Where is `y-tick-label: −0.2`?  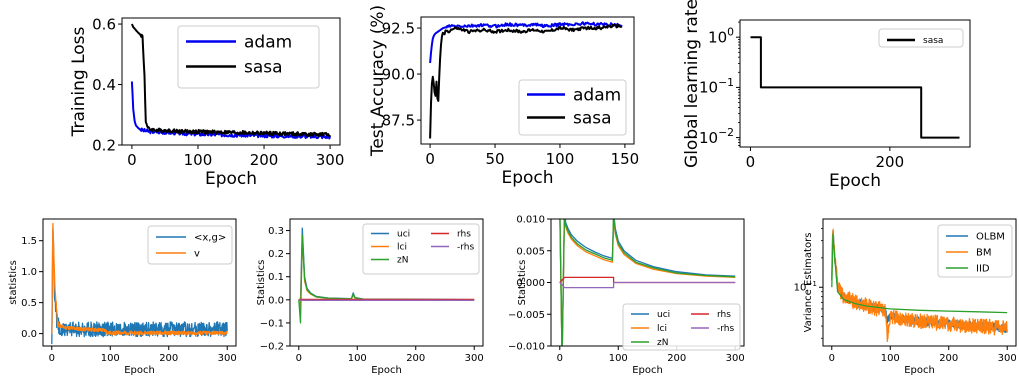 y-tick-label: −0.2 is located at coordinates (272, 347).